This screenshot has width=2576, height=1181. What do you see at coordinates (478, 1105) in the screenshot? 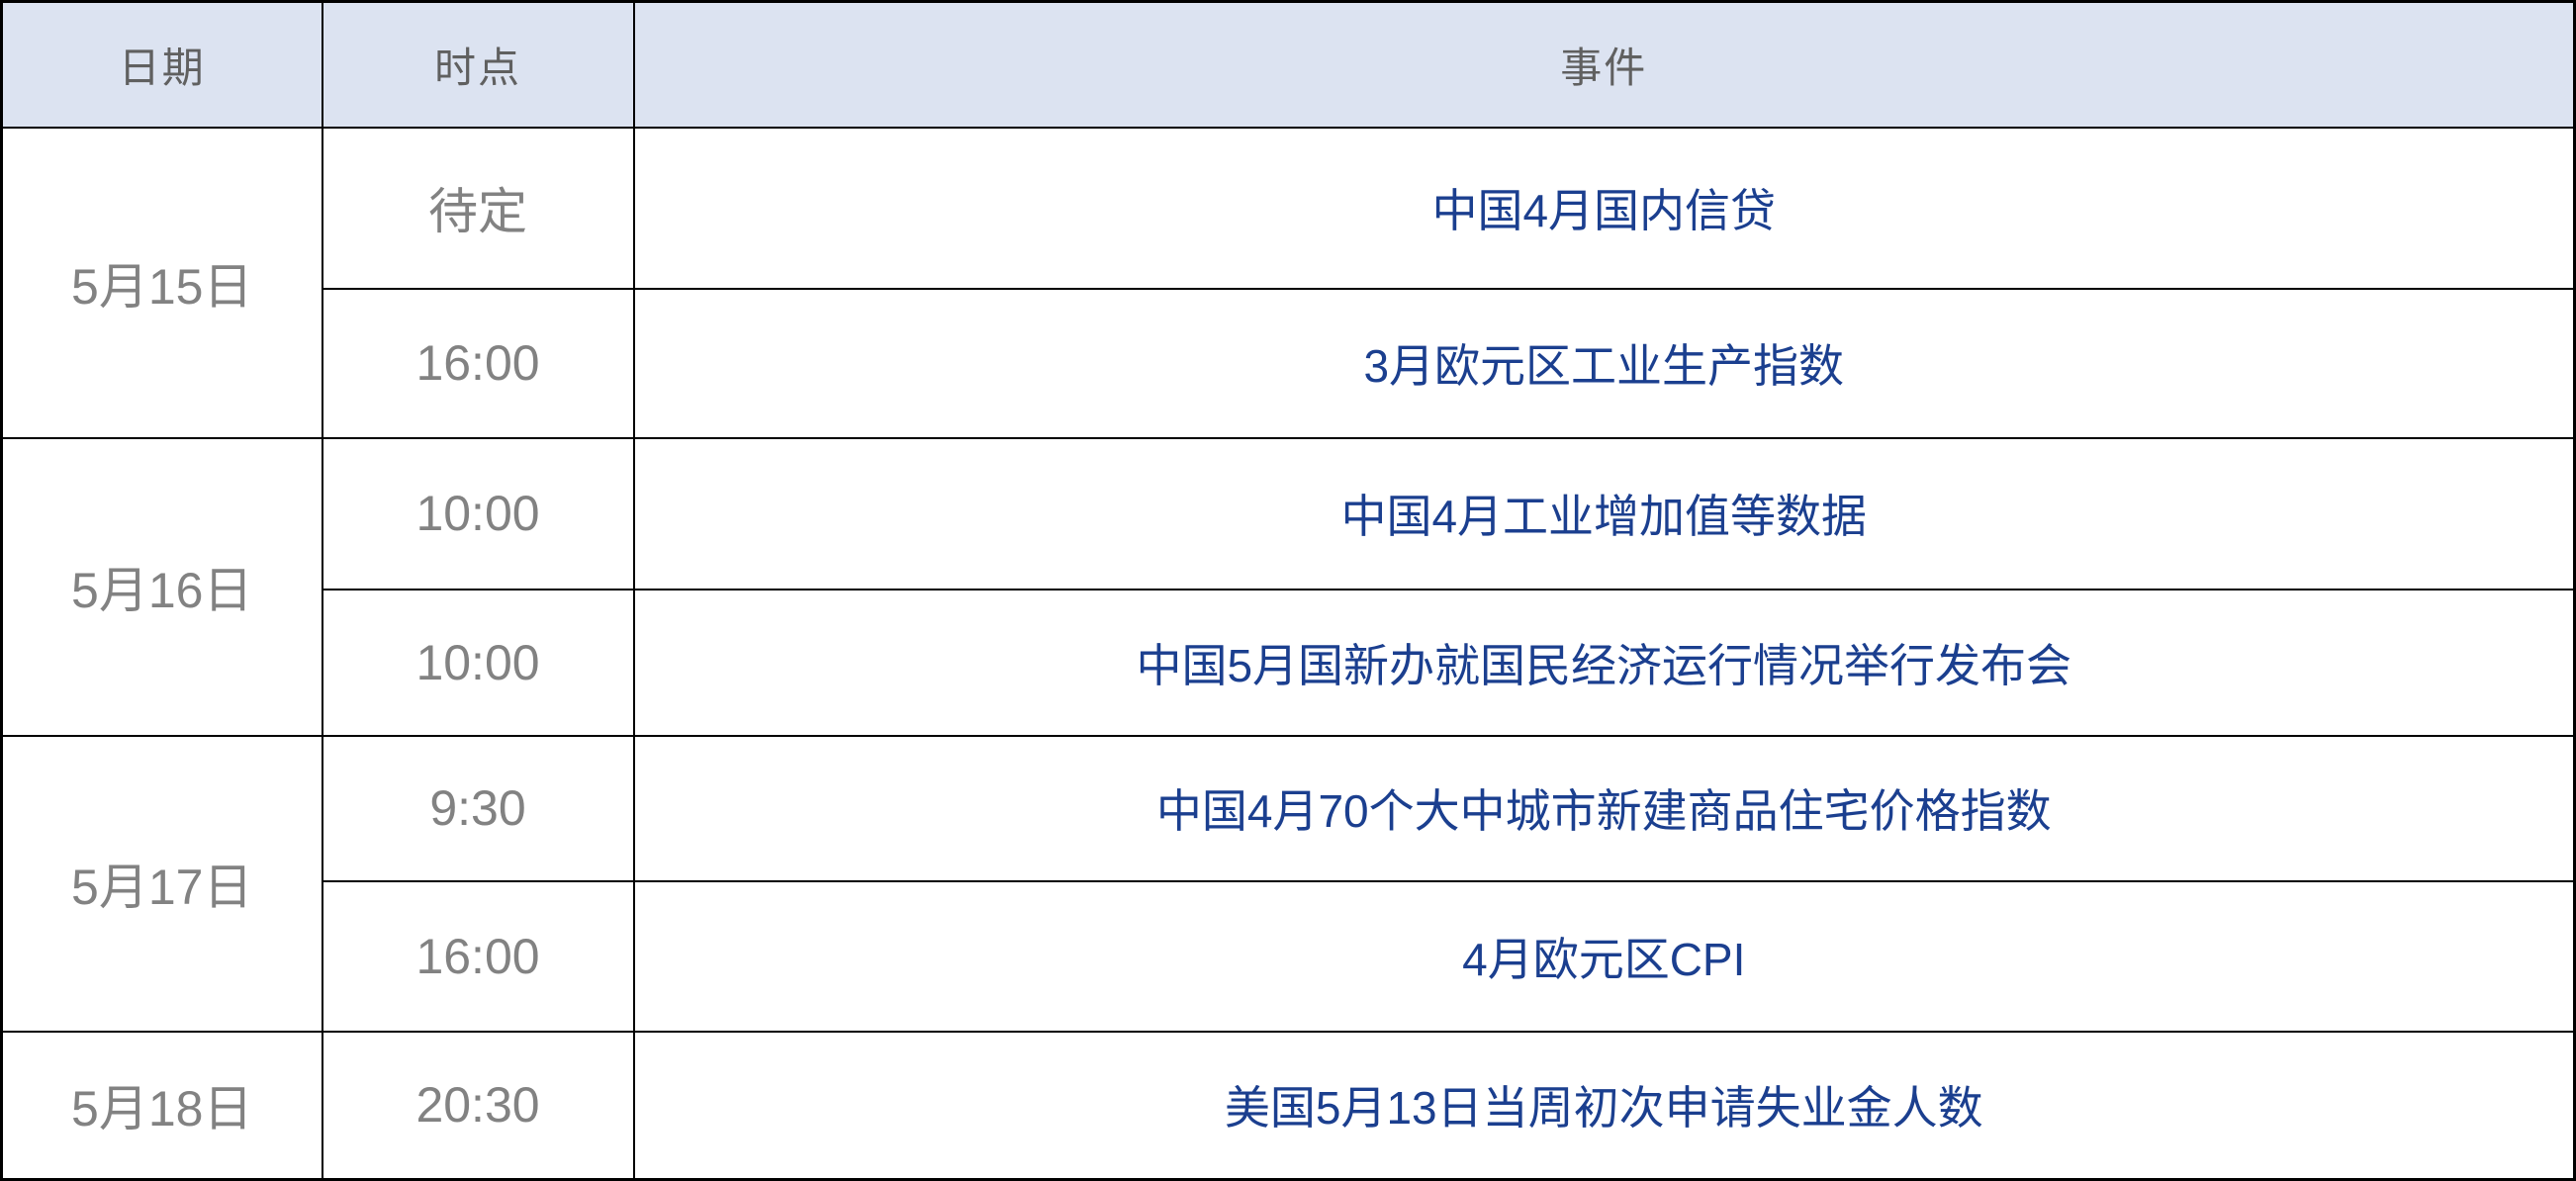
I see `time-cell: 20:30` at bounding box center [478, 1105].